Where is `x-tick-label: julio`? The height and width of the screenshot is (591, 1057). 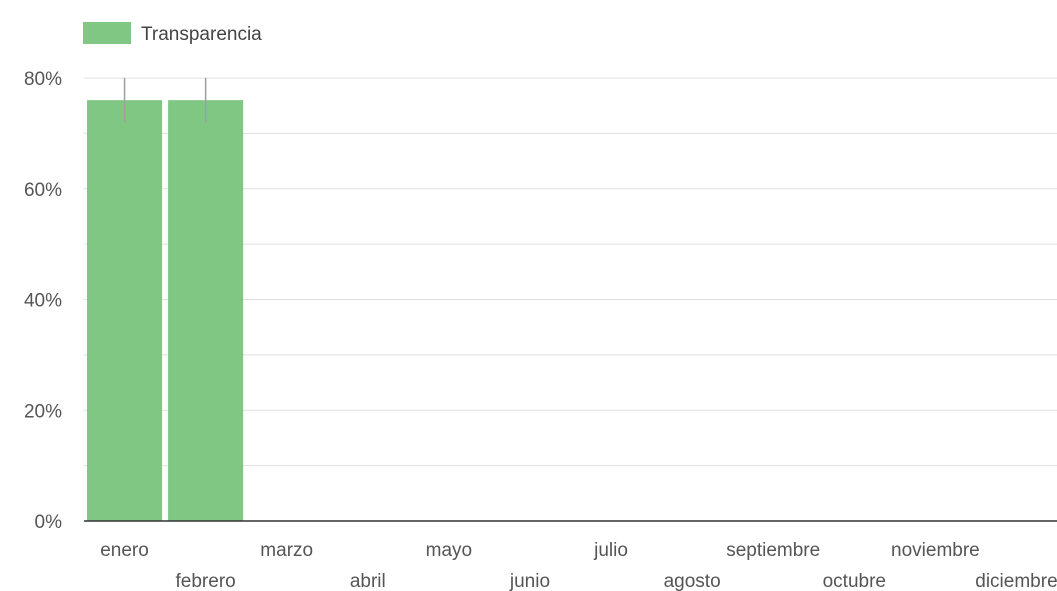 x-tick-label: julio is located at coordinates (610, 550).